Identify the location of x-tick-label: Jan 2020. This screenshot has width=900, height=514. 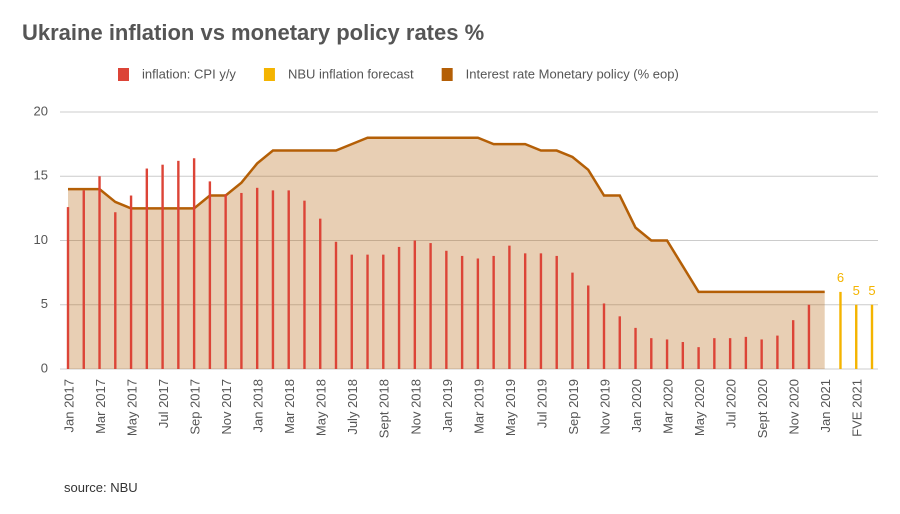
(636, 406).